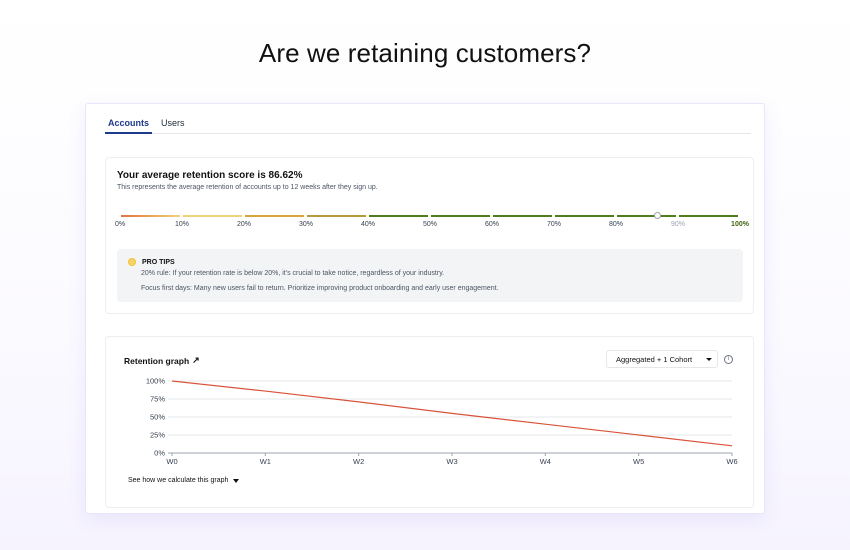 This screenshot has height=550, width=850. I want to click on x-tick-label: W2, so click(358, 461).